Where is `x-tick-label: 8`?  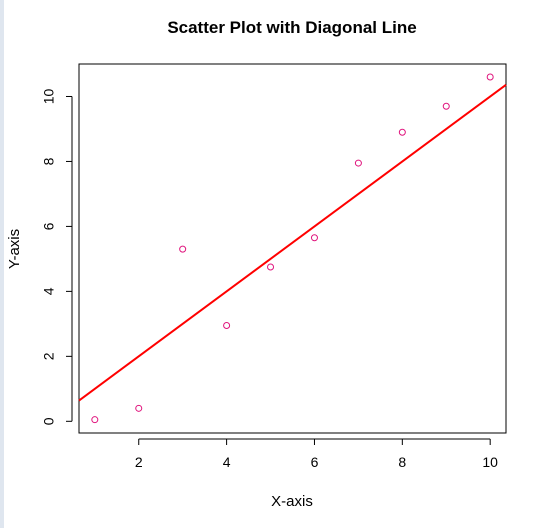 x-tick-label: 8 is located at coordinates (402, 462).